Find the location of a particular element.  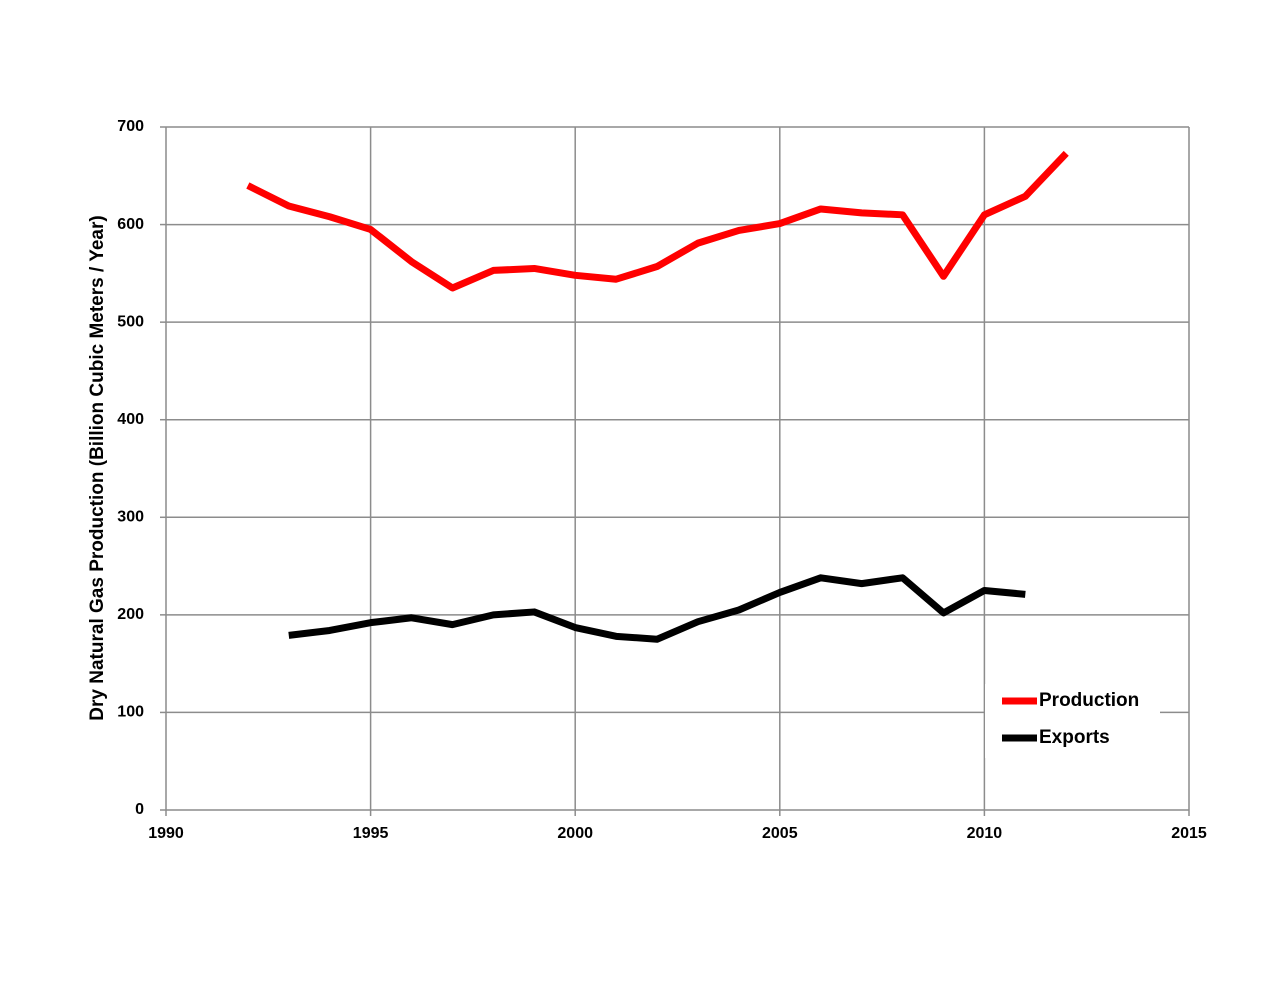

y-tick-label: 300 is located at coordinates (130, 517).